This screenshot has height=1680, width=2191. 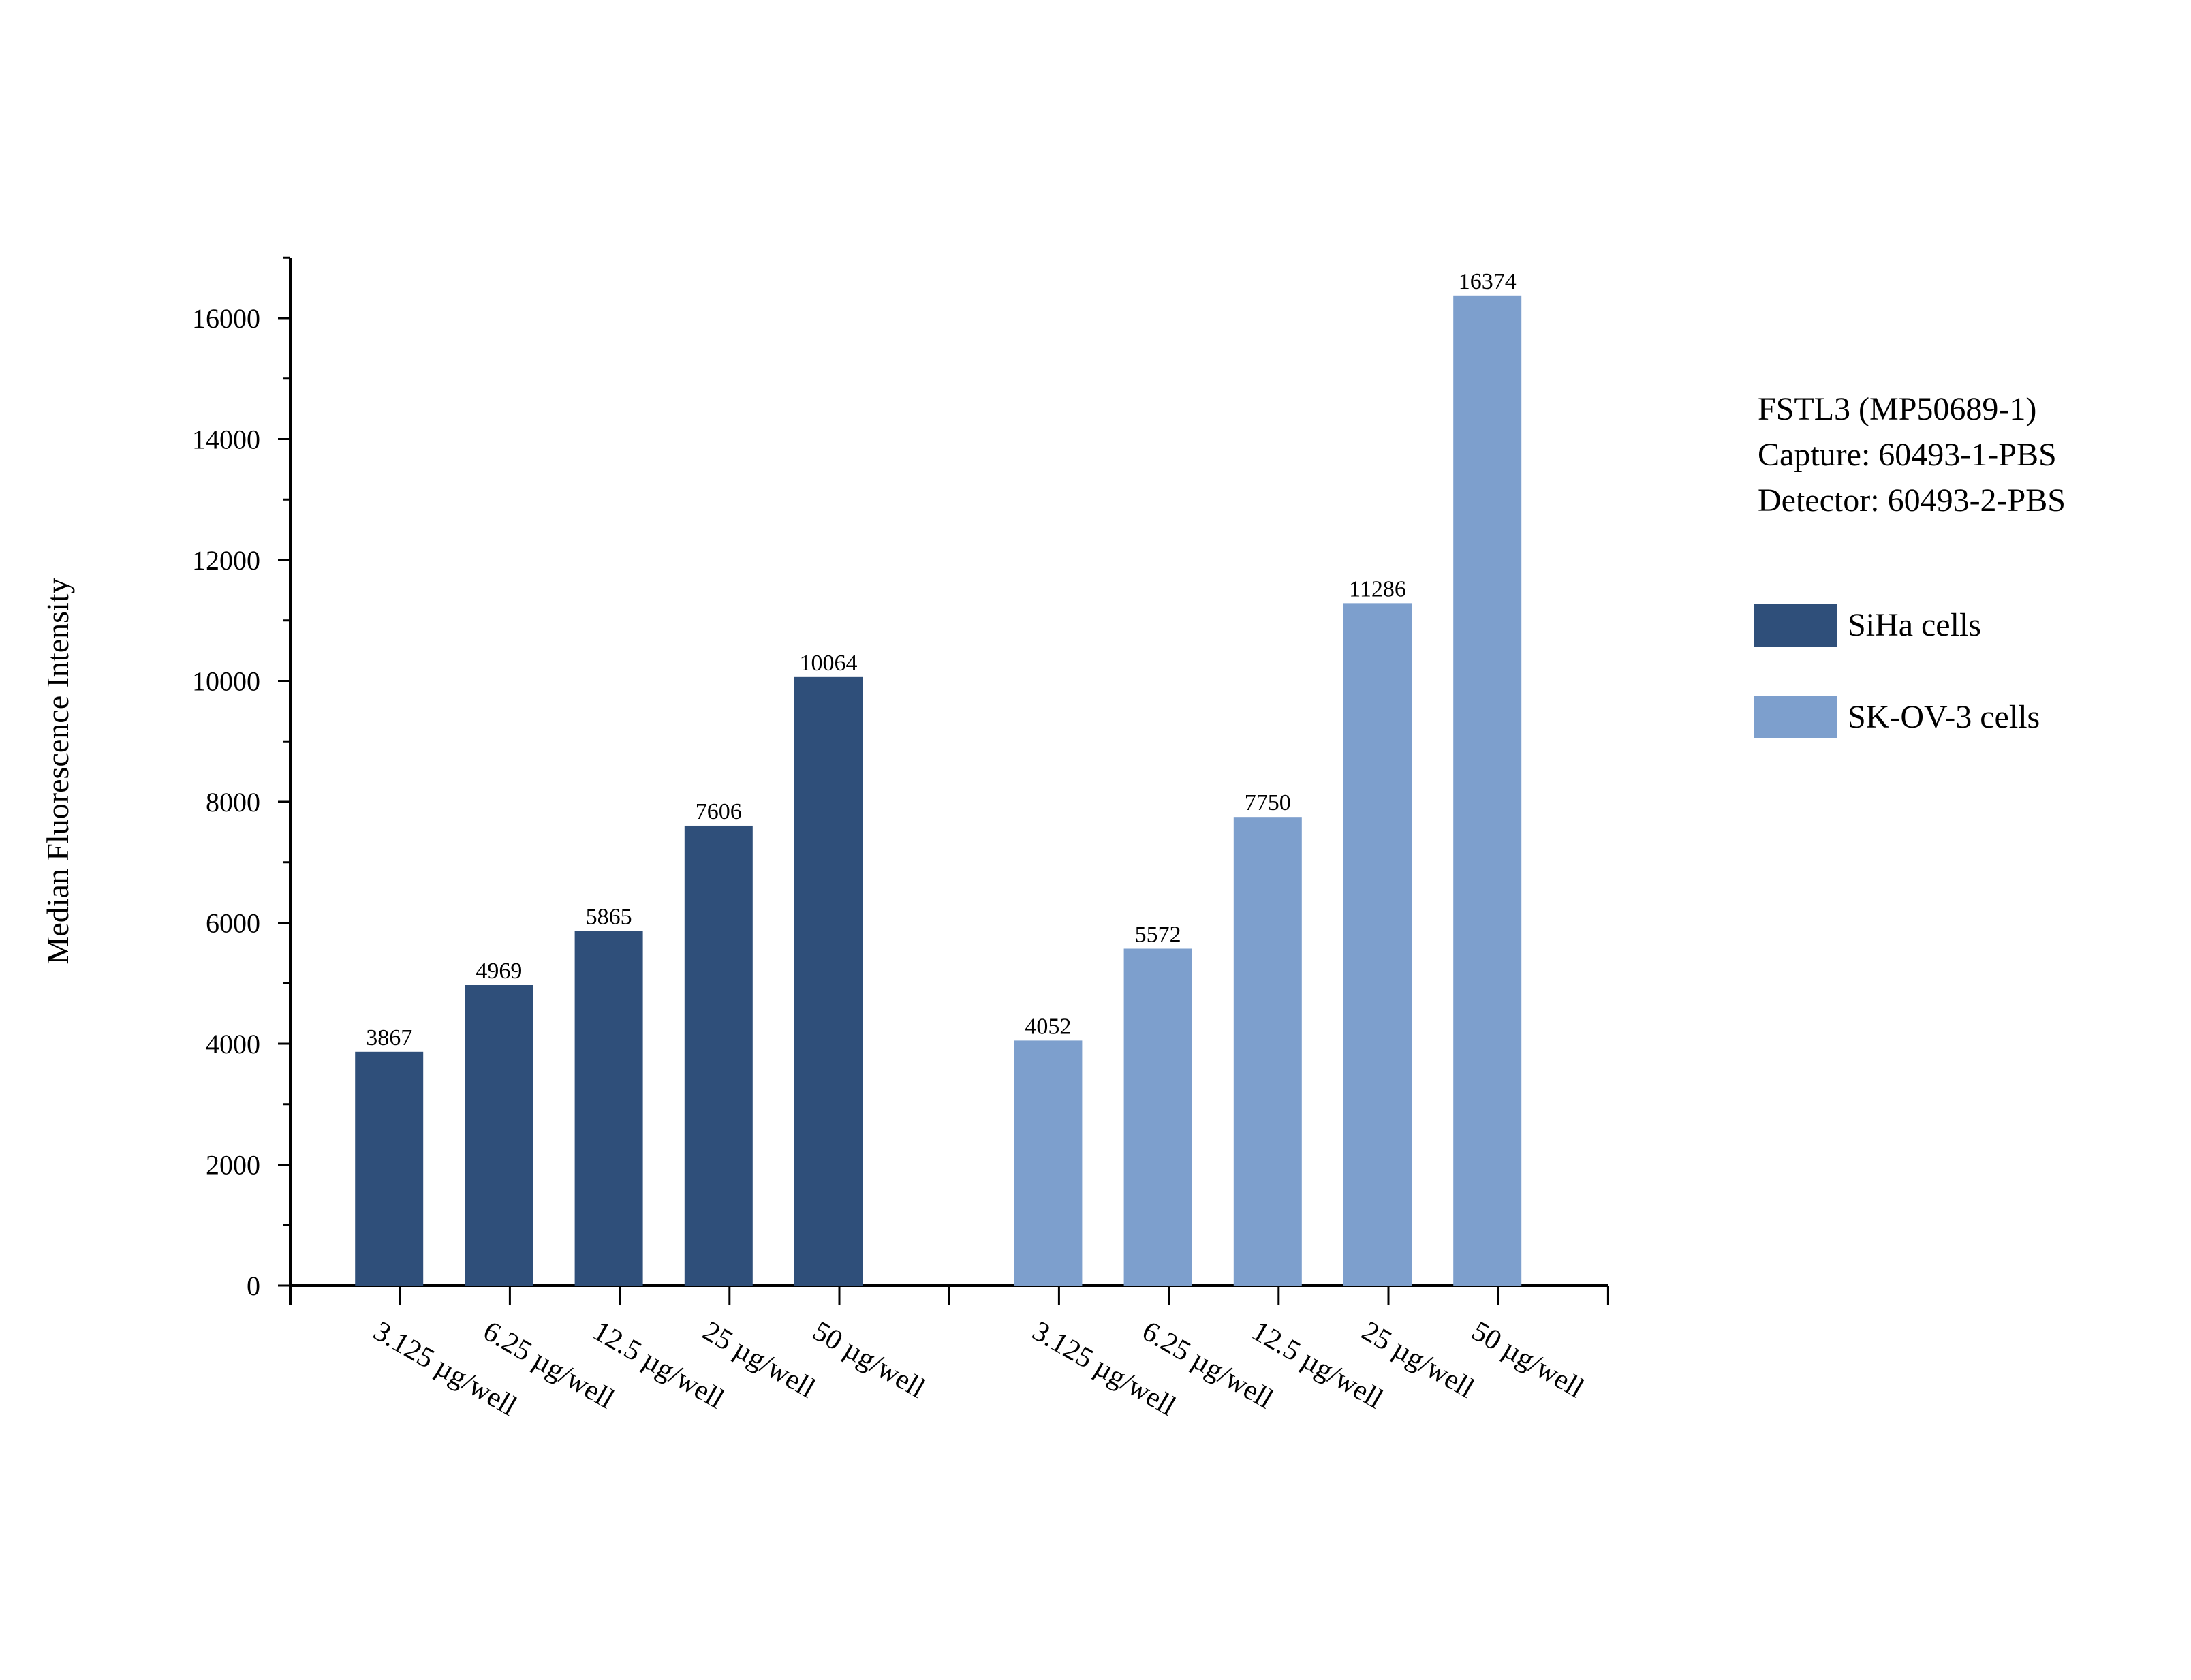 What do you see at coordinates (57, 771) in the screenshot?
I see `y-axis-title: Median Fluorescence Intensity` at bounding box center [57, 771].